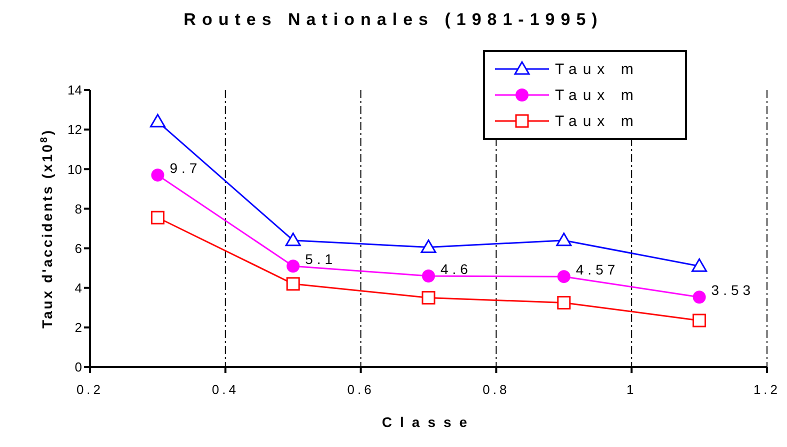 The width and height of the screenshot is (787, 447). What do you see at coordinates (598, 270) in the screenshot?
I see `data-label: 4.57` at bounding box center [598, 270].